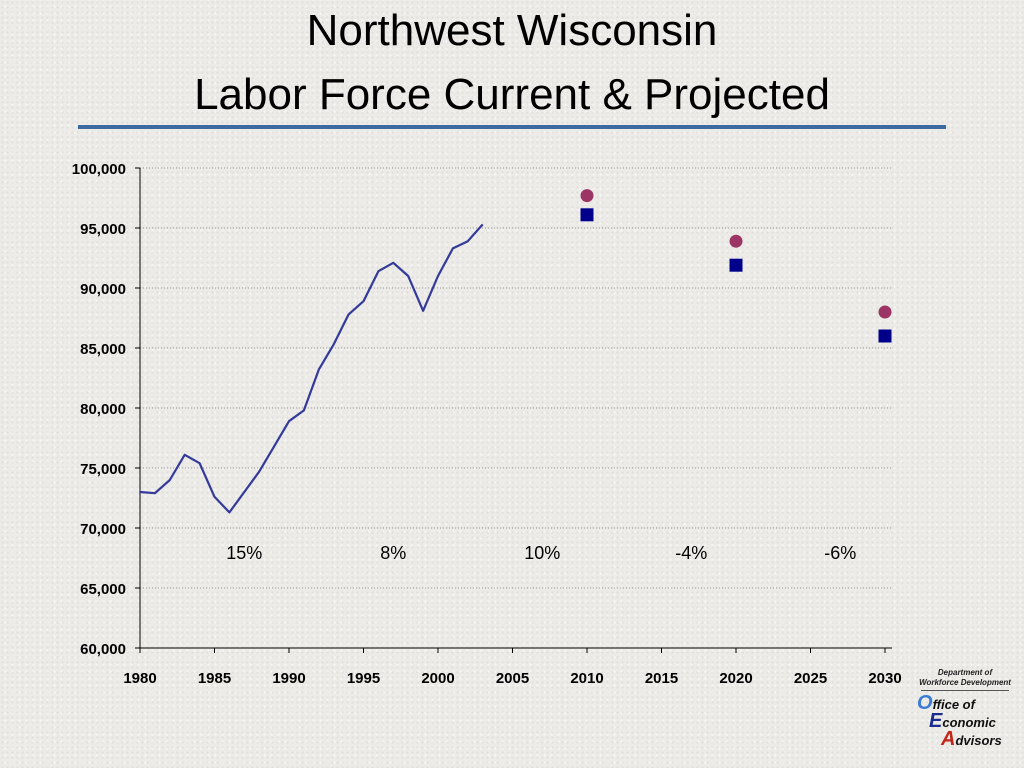 The height and width of the screenshot is (768, 1024). What do you see at coordinates (214, 678) in the screenshot?
I see `x-tick-label-1: 1985` at bounding box center [214, 678].